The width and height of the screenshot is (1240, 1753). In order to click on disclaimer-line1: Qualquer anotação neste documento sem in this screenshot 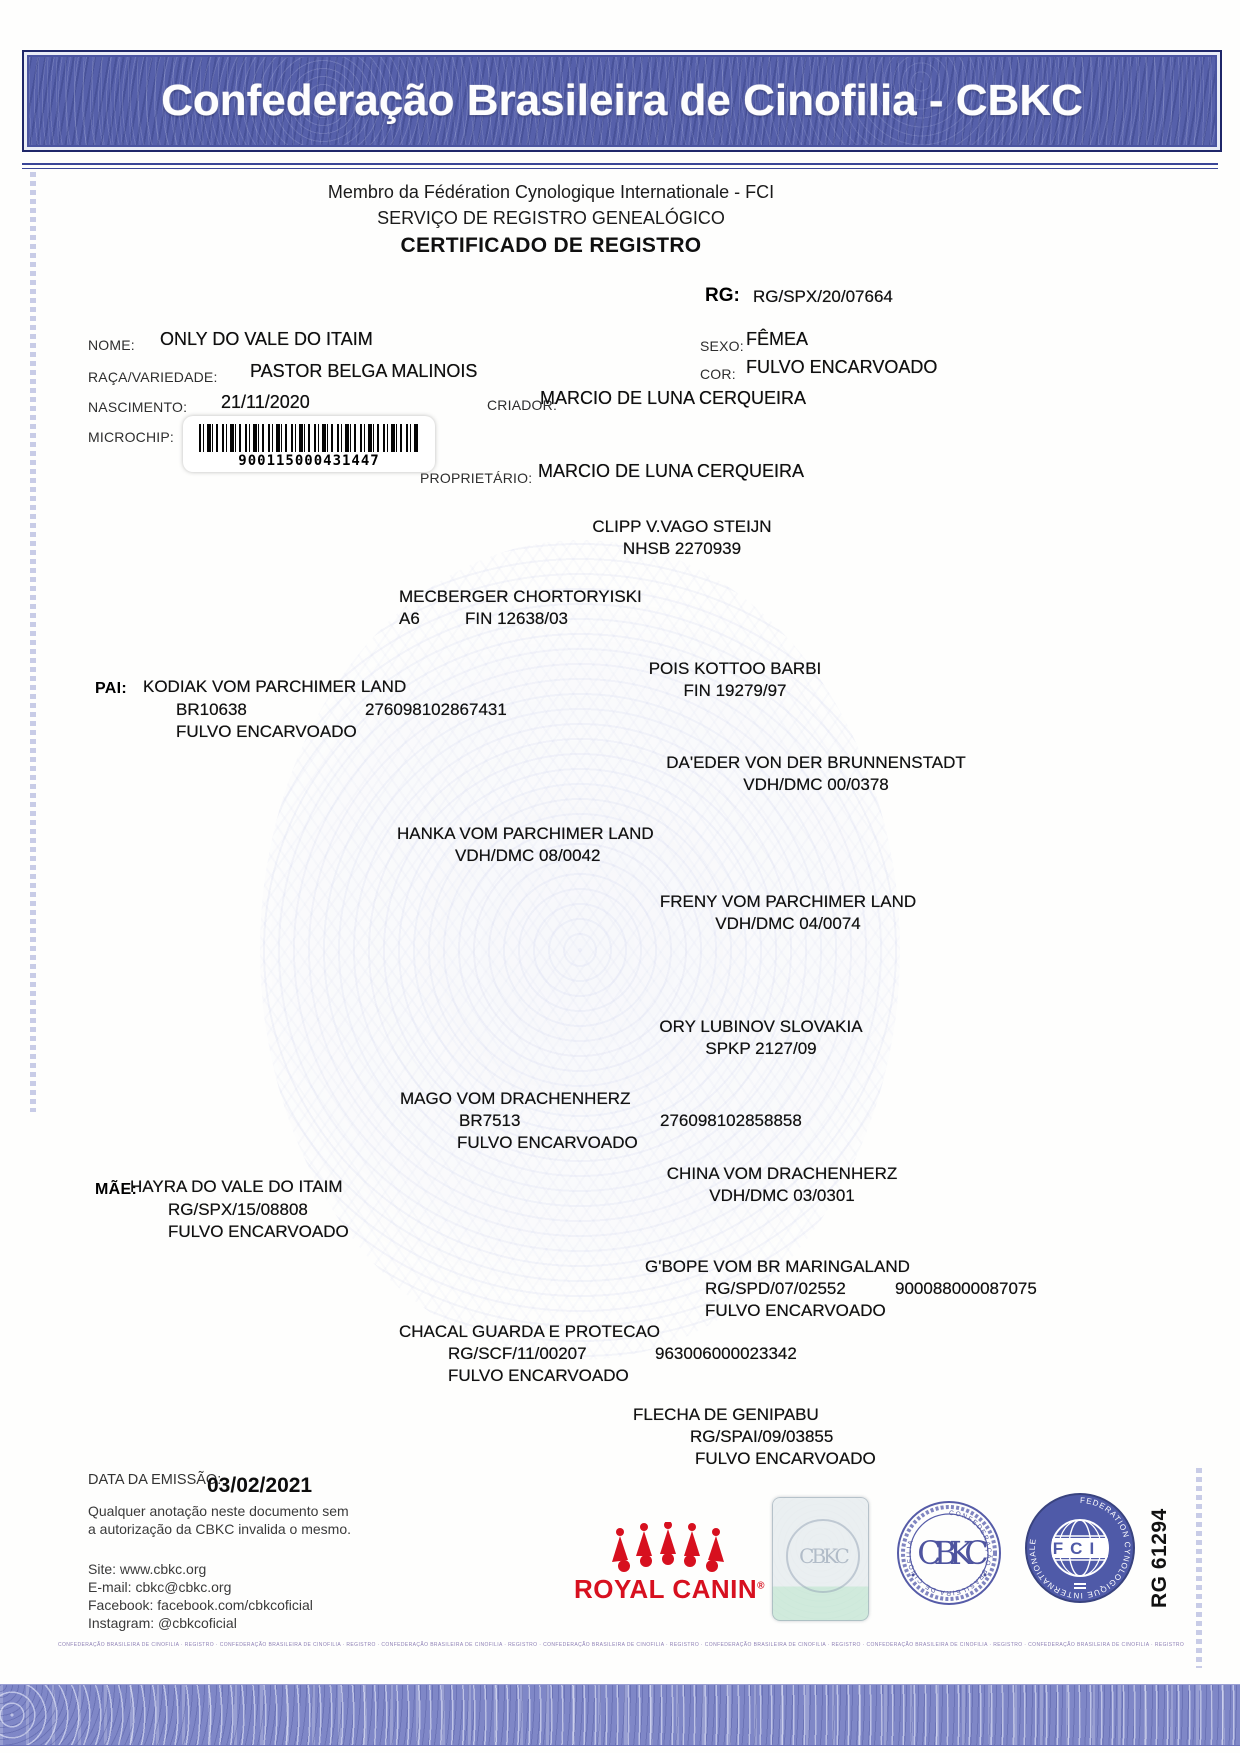, I will do `click(218, 1511)`.